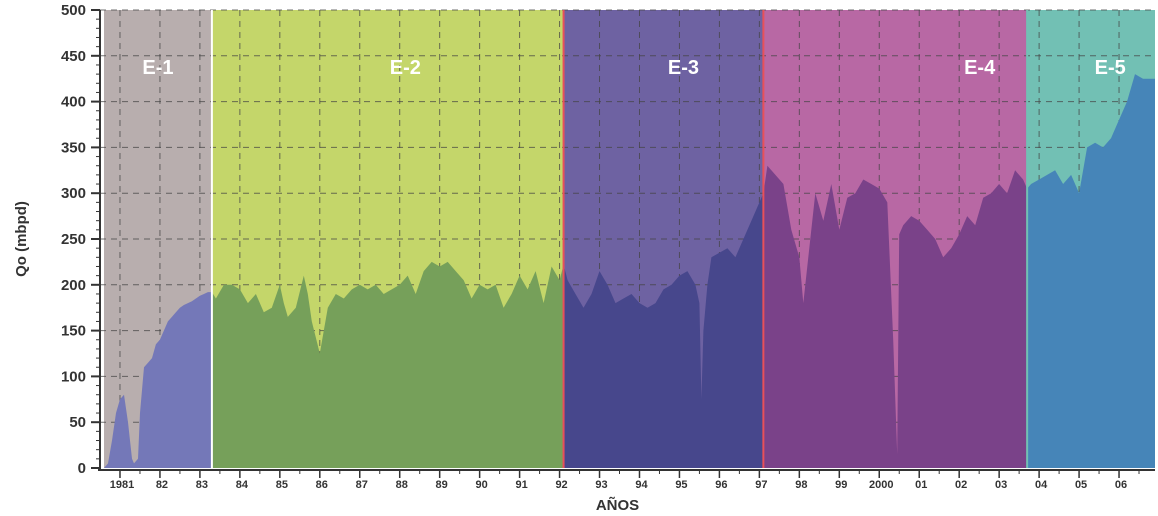 This screenshot has width=1158, height=516. What do you see at coordinates (157, 68) in the screenshot?
I see `stage-label-e-1: E-1` at bounding box center [157, 68].